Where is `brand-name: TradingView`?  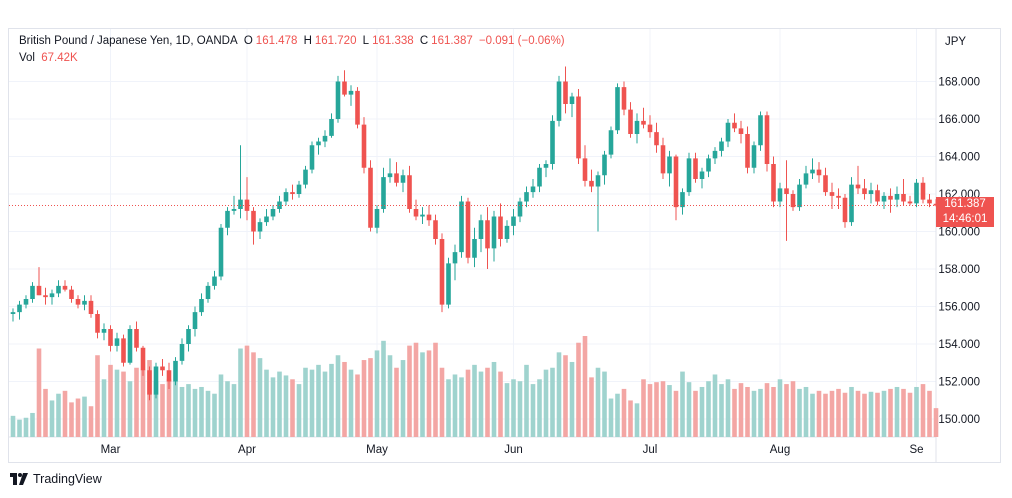
brand-name: TradingView is located at coordinates (67, 479).